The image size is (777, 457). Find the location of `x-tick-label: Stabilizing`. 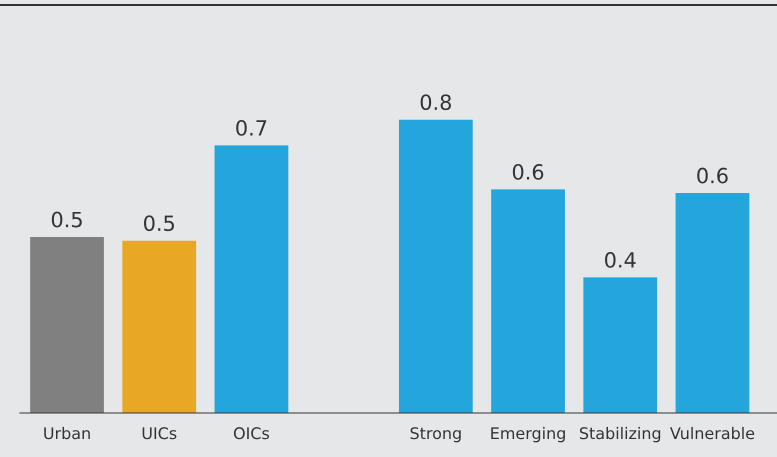

x-tick-label: Stabilizing is located at coordinates (620, 434).